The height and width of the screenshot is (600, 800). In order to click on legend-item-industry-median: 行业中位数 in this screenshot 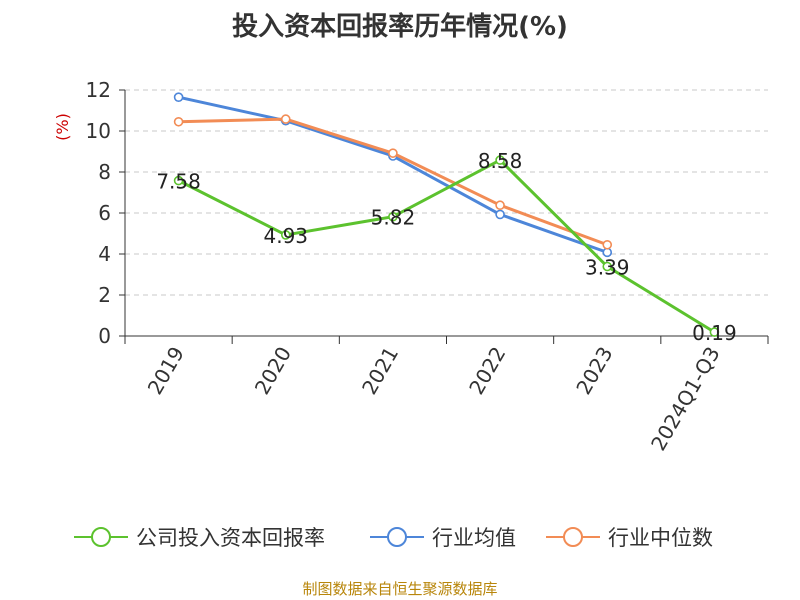, I will do `click(629, 537)`.